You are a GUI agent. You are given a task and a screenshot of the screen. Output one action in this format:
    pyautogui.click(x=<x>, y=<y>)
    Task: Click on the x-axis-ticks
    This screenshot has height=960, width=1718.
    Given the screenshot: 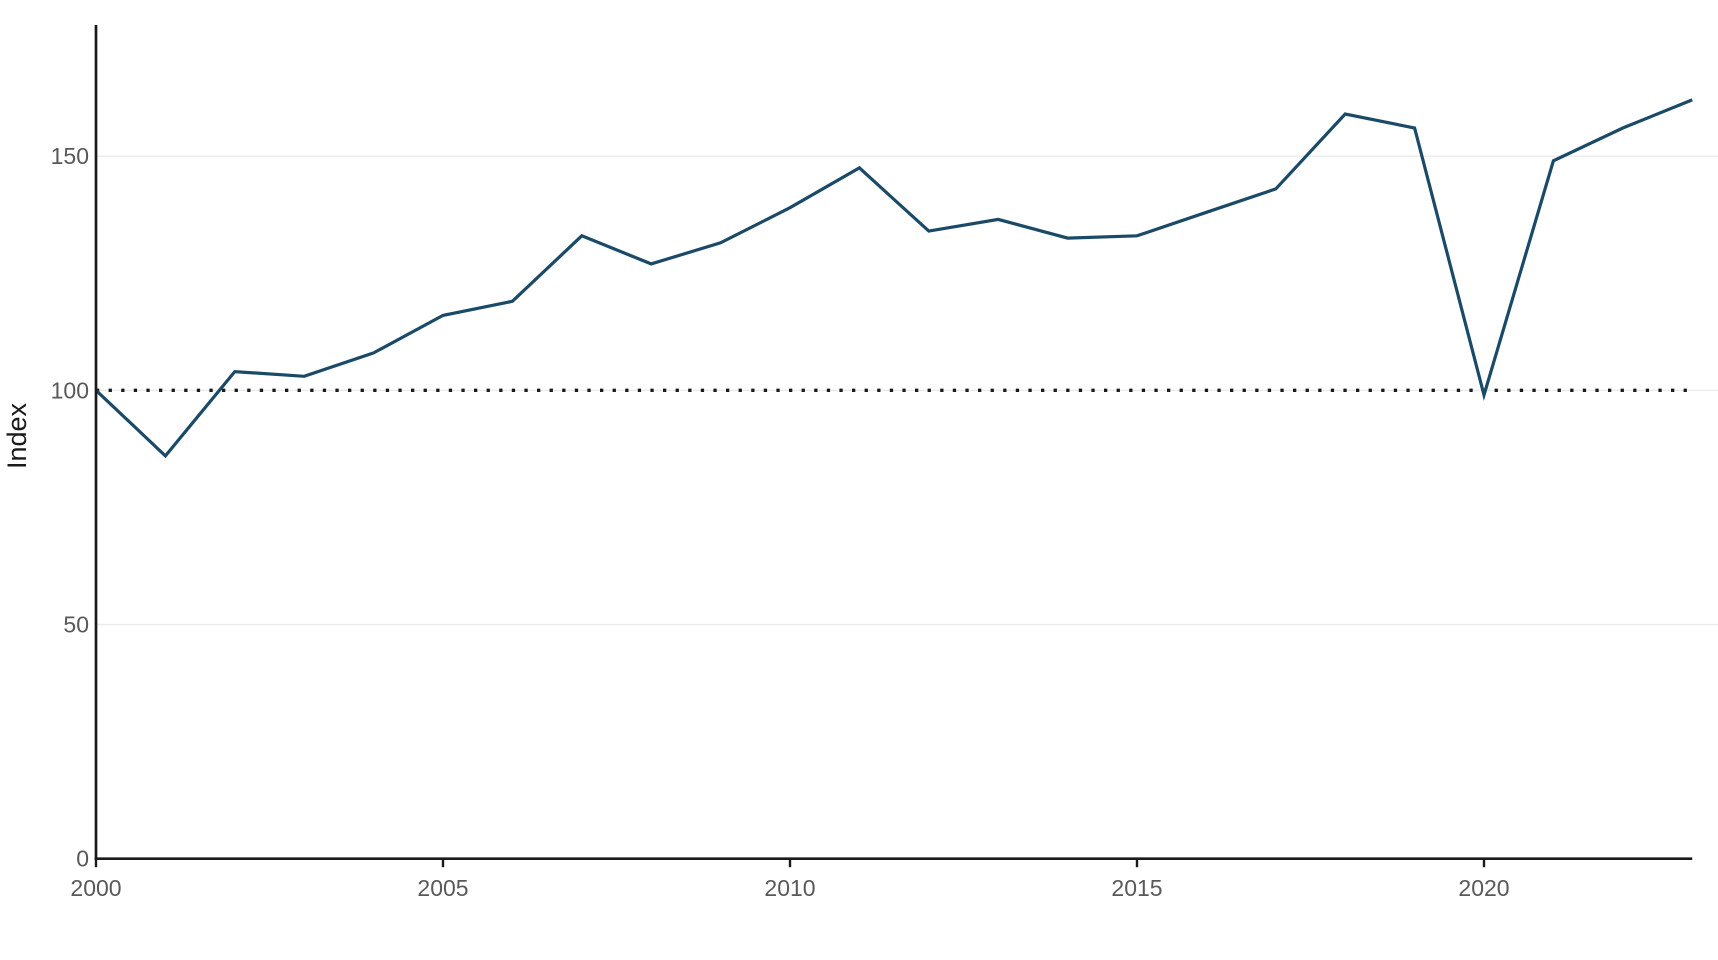 What is the action you would take?
    pyautogui.click(x=790, y=863)
    